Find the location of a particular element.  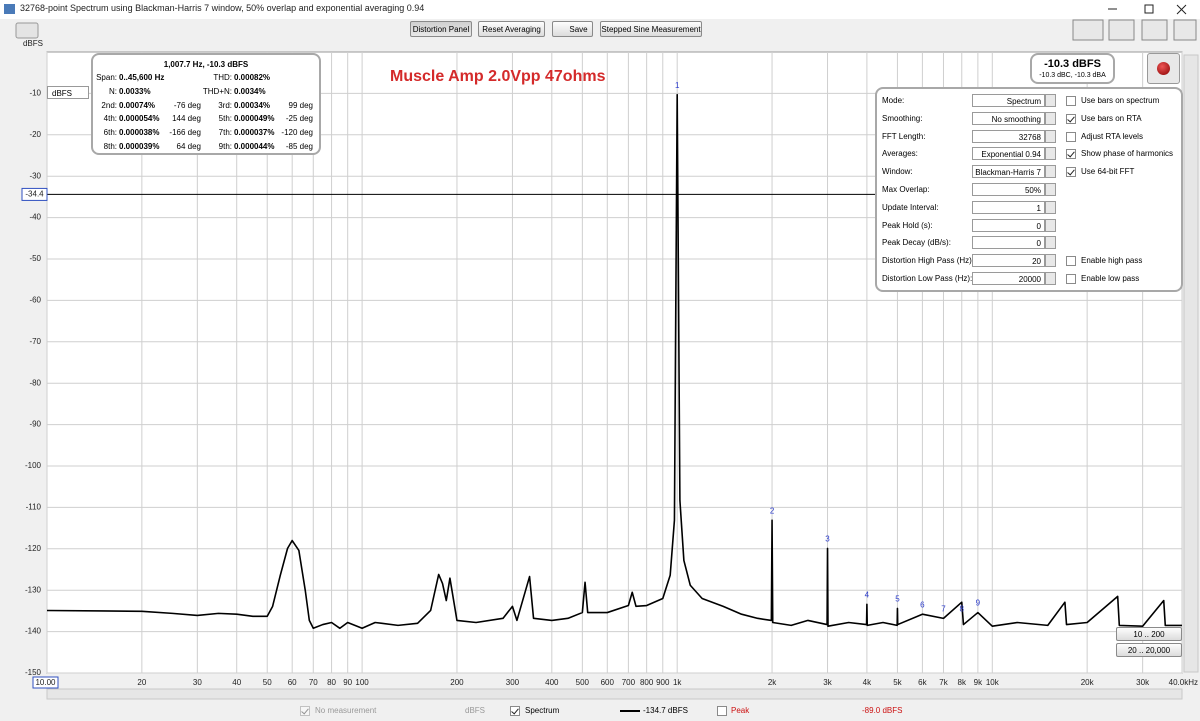

stat-label: N: is located at coordinates (113, 91).